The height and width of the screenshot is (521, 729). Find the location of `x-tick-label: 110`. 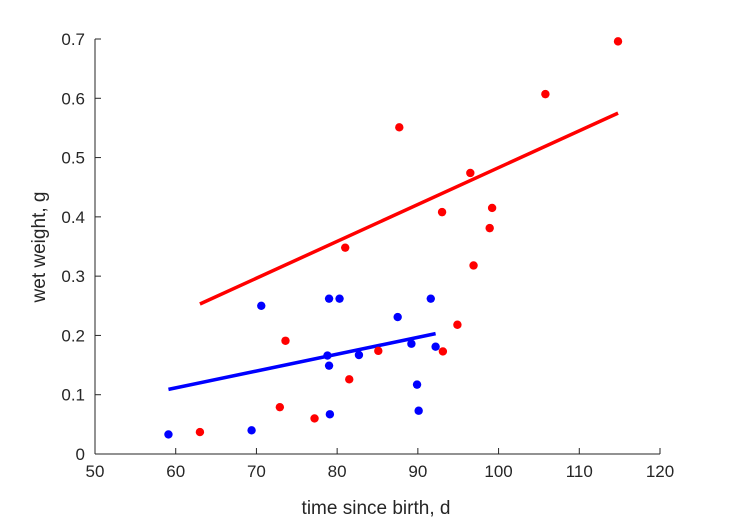

x-tick-label: 110 is located at coordinates (579, 471).